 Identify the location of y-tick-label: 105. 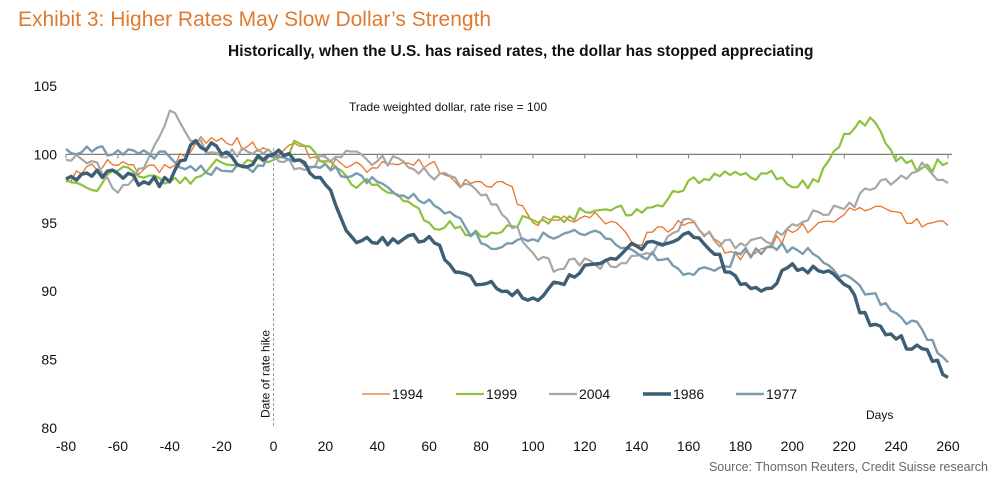
(46, 86).